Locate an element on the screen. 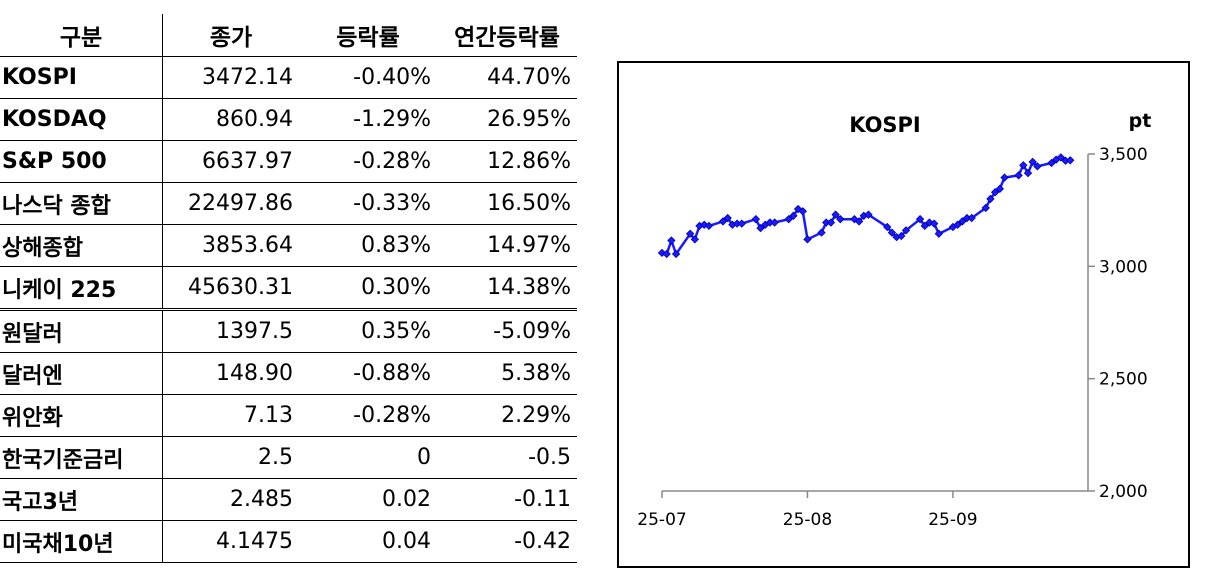 This screenshot has height=578, width=1209. row-name: 원달러 is located at coordinates (81, 331).